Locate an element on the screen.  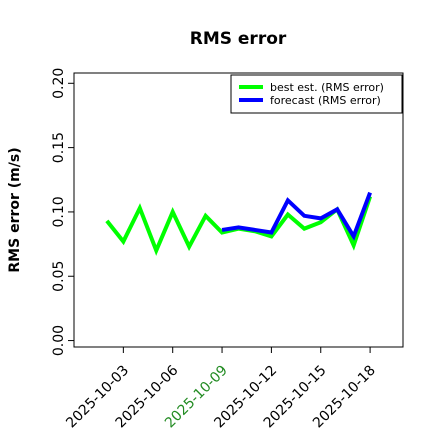
y-tick-label: 0.20 is located at coordinates (59, 83).